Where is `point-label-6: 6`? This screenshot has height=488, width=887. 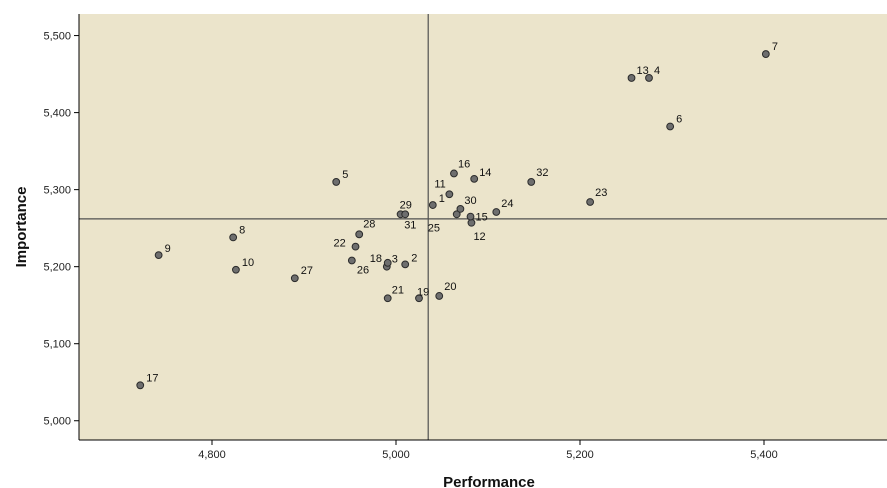
point-label-6: 6 is located at coordinates (679, 119).